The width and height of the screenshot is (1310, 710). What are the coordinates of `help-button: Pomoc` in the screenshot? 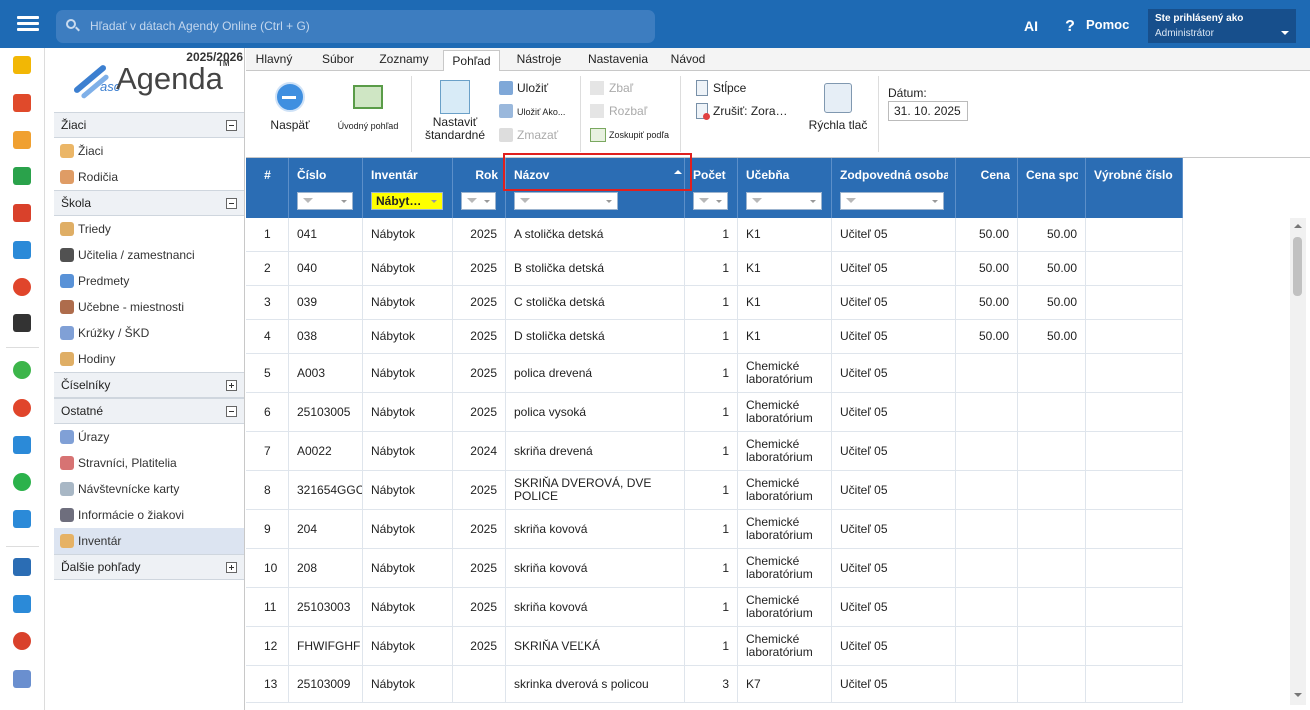 It's located at (1111, 26).